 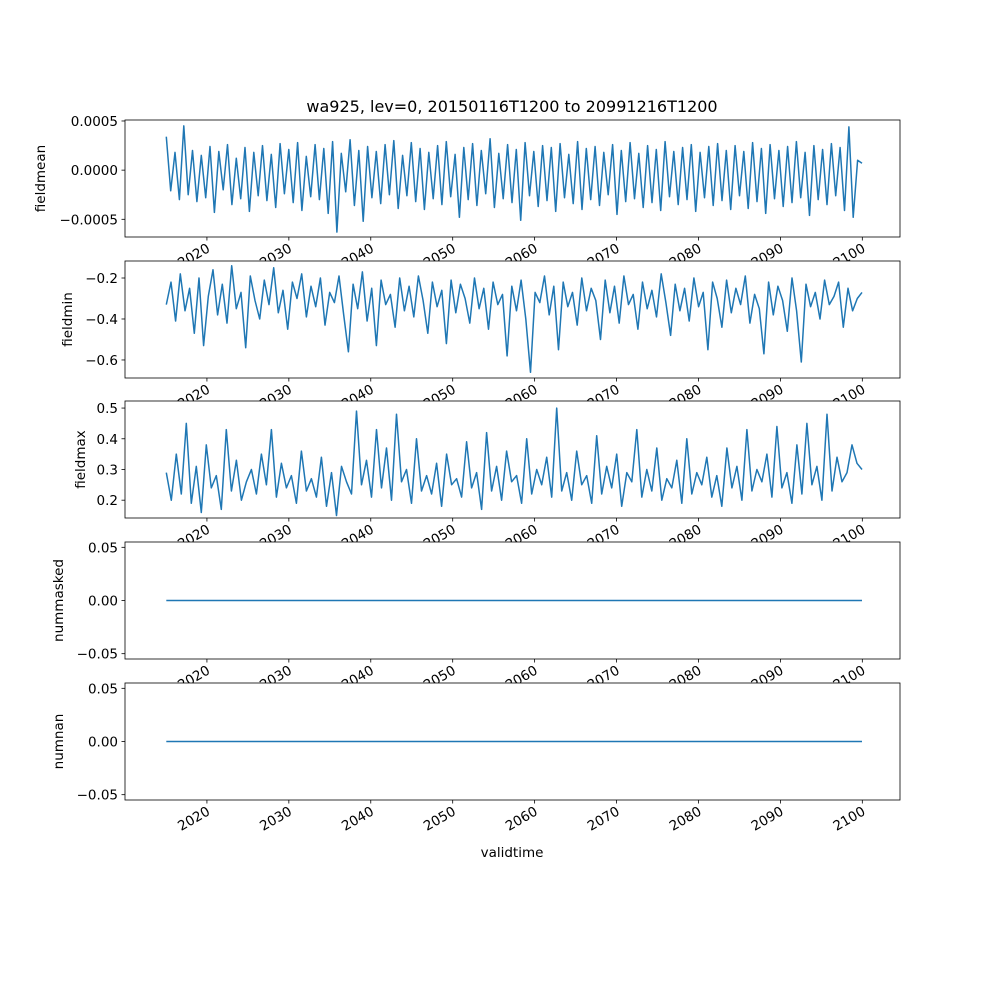 I want to click on series-line-fieldmean, so click(x=514, y=179).